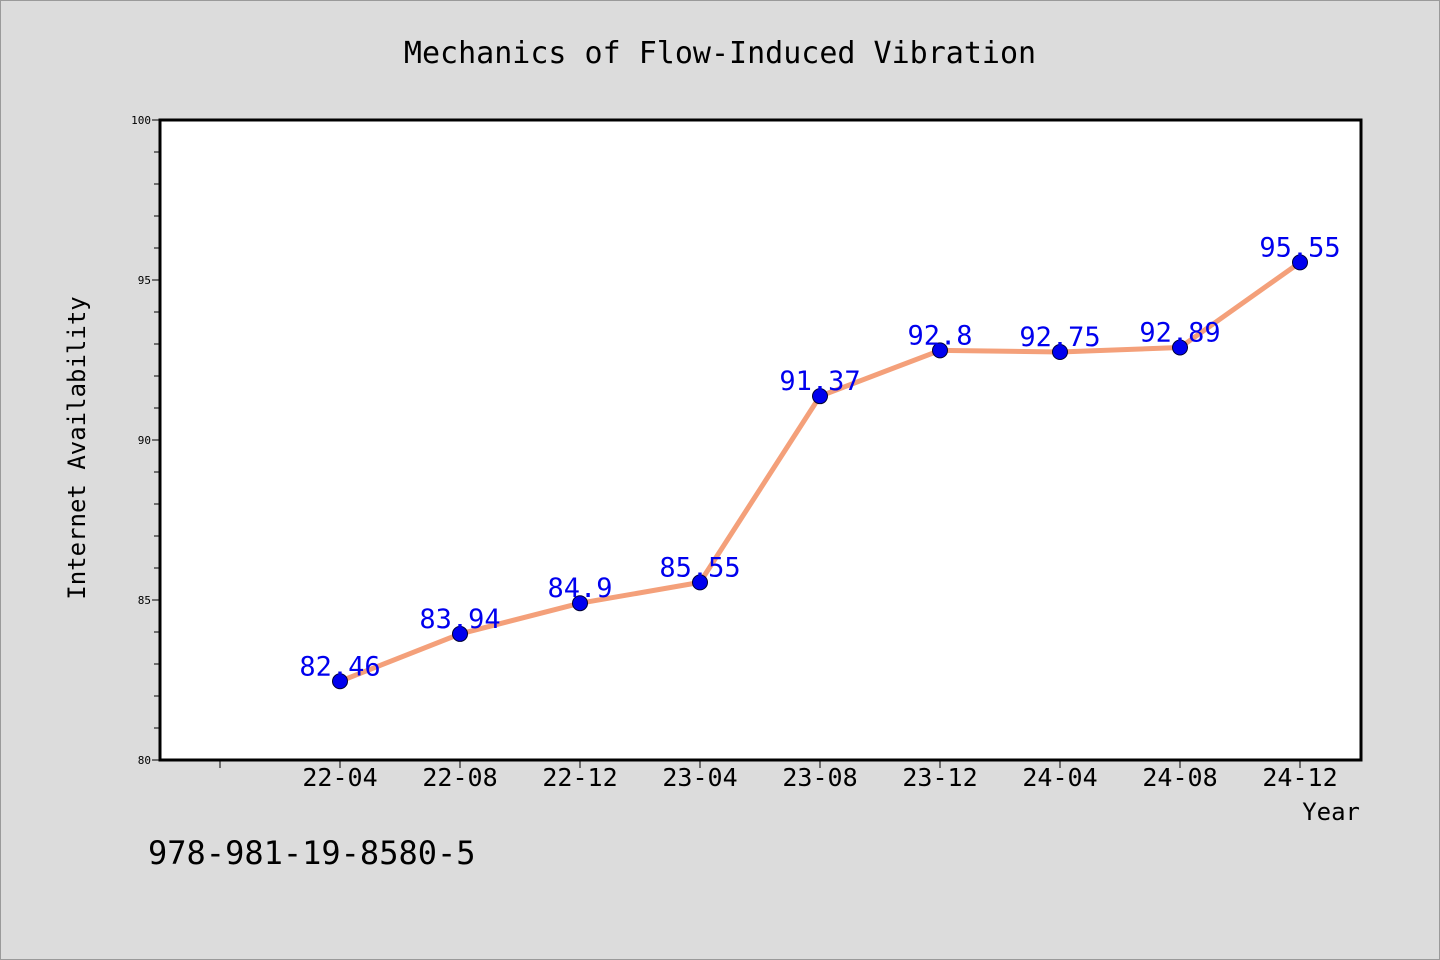  I want to click on y-tick-label: 85, so click(144, 600).